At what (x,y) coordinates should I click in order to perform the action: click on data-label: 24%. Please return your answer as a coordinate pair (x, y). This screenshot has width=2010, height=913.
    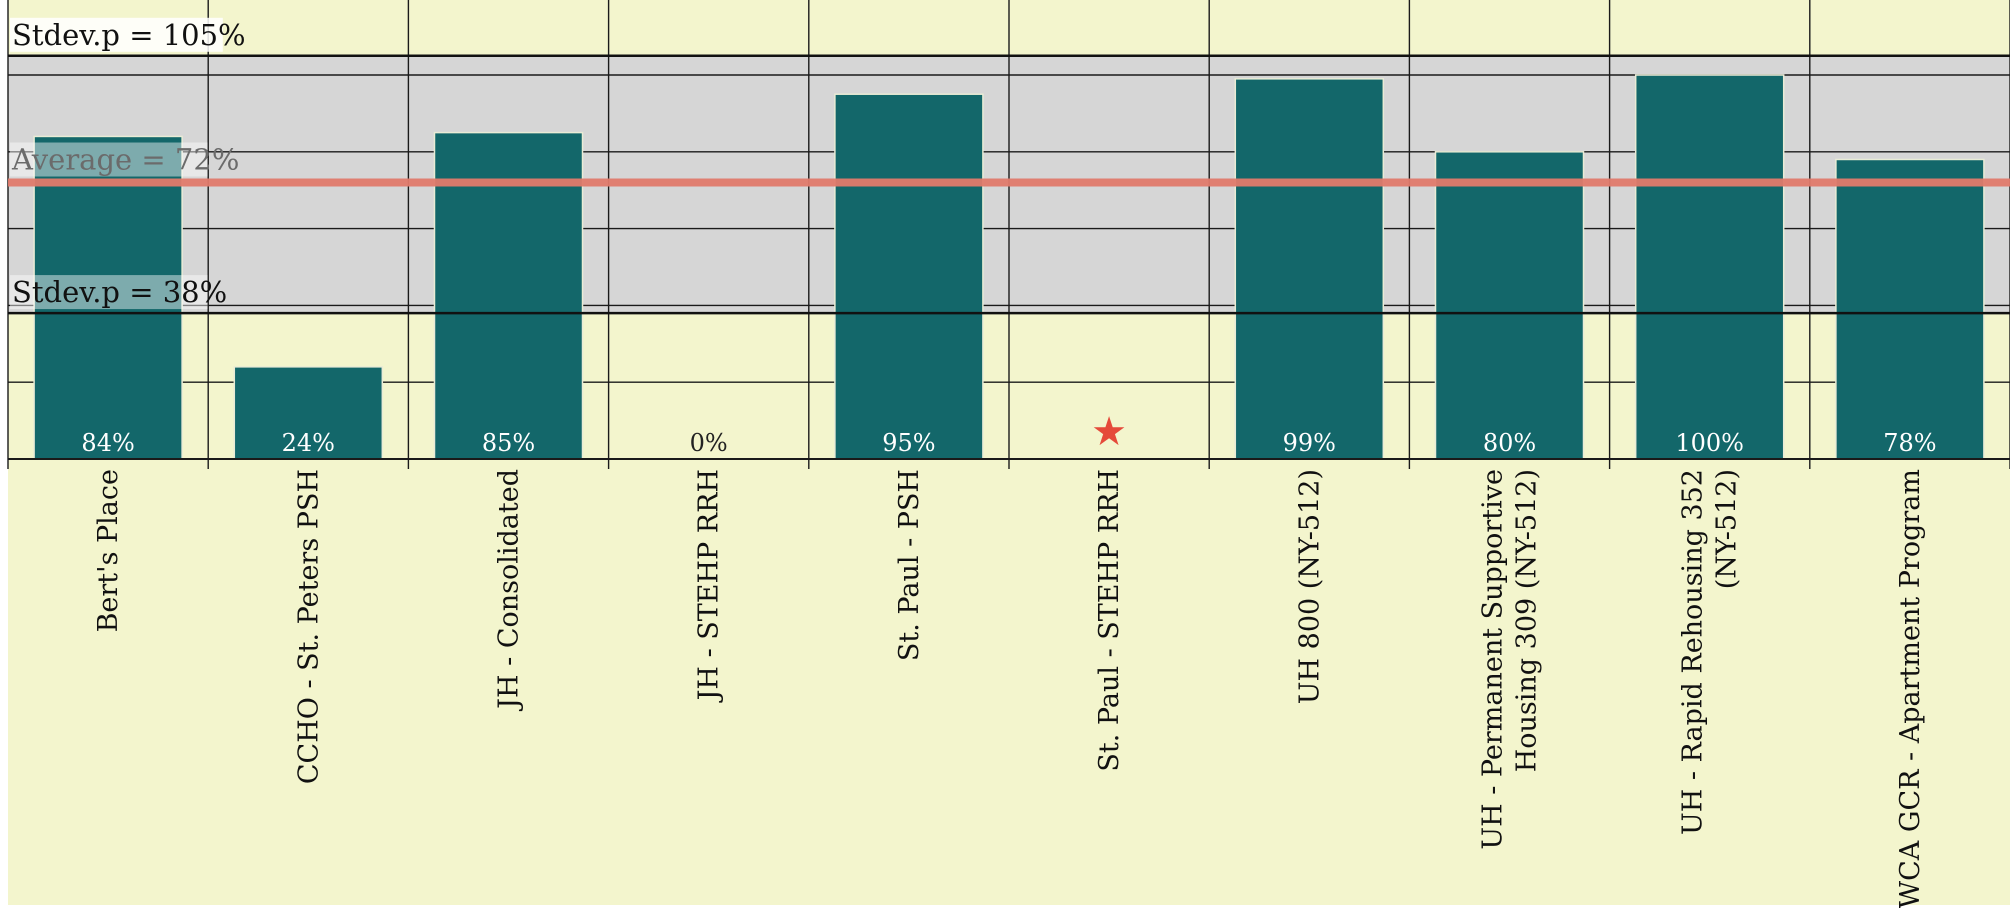
    Looking at the image, I should click on (308, 443).